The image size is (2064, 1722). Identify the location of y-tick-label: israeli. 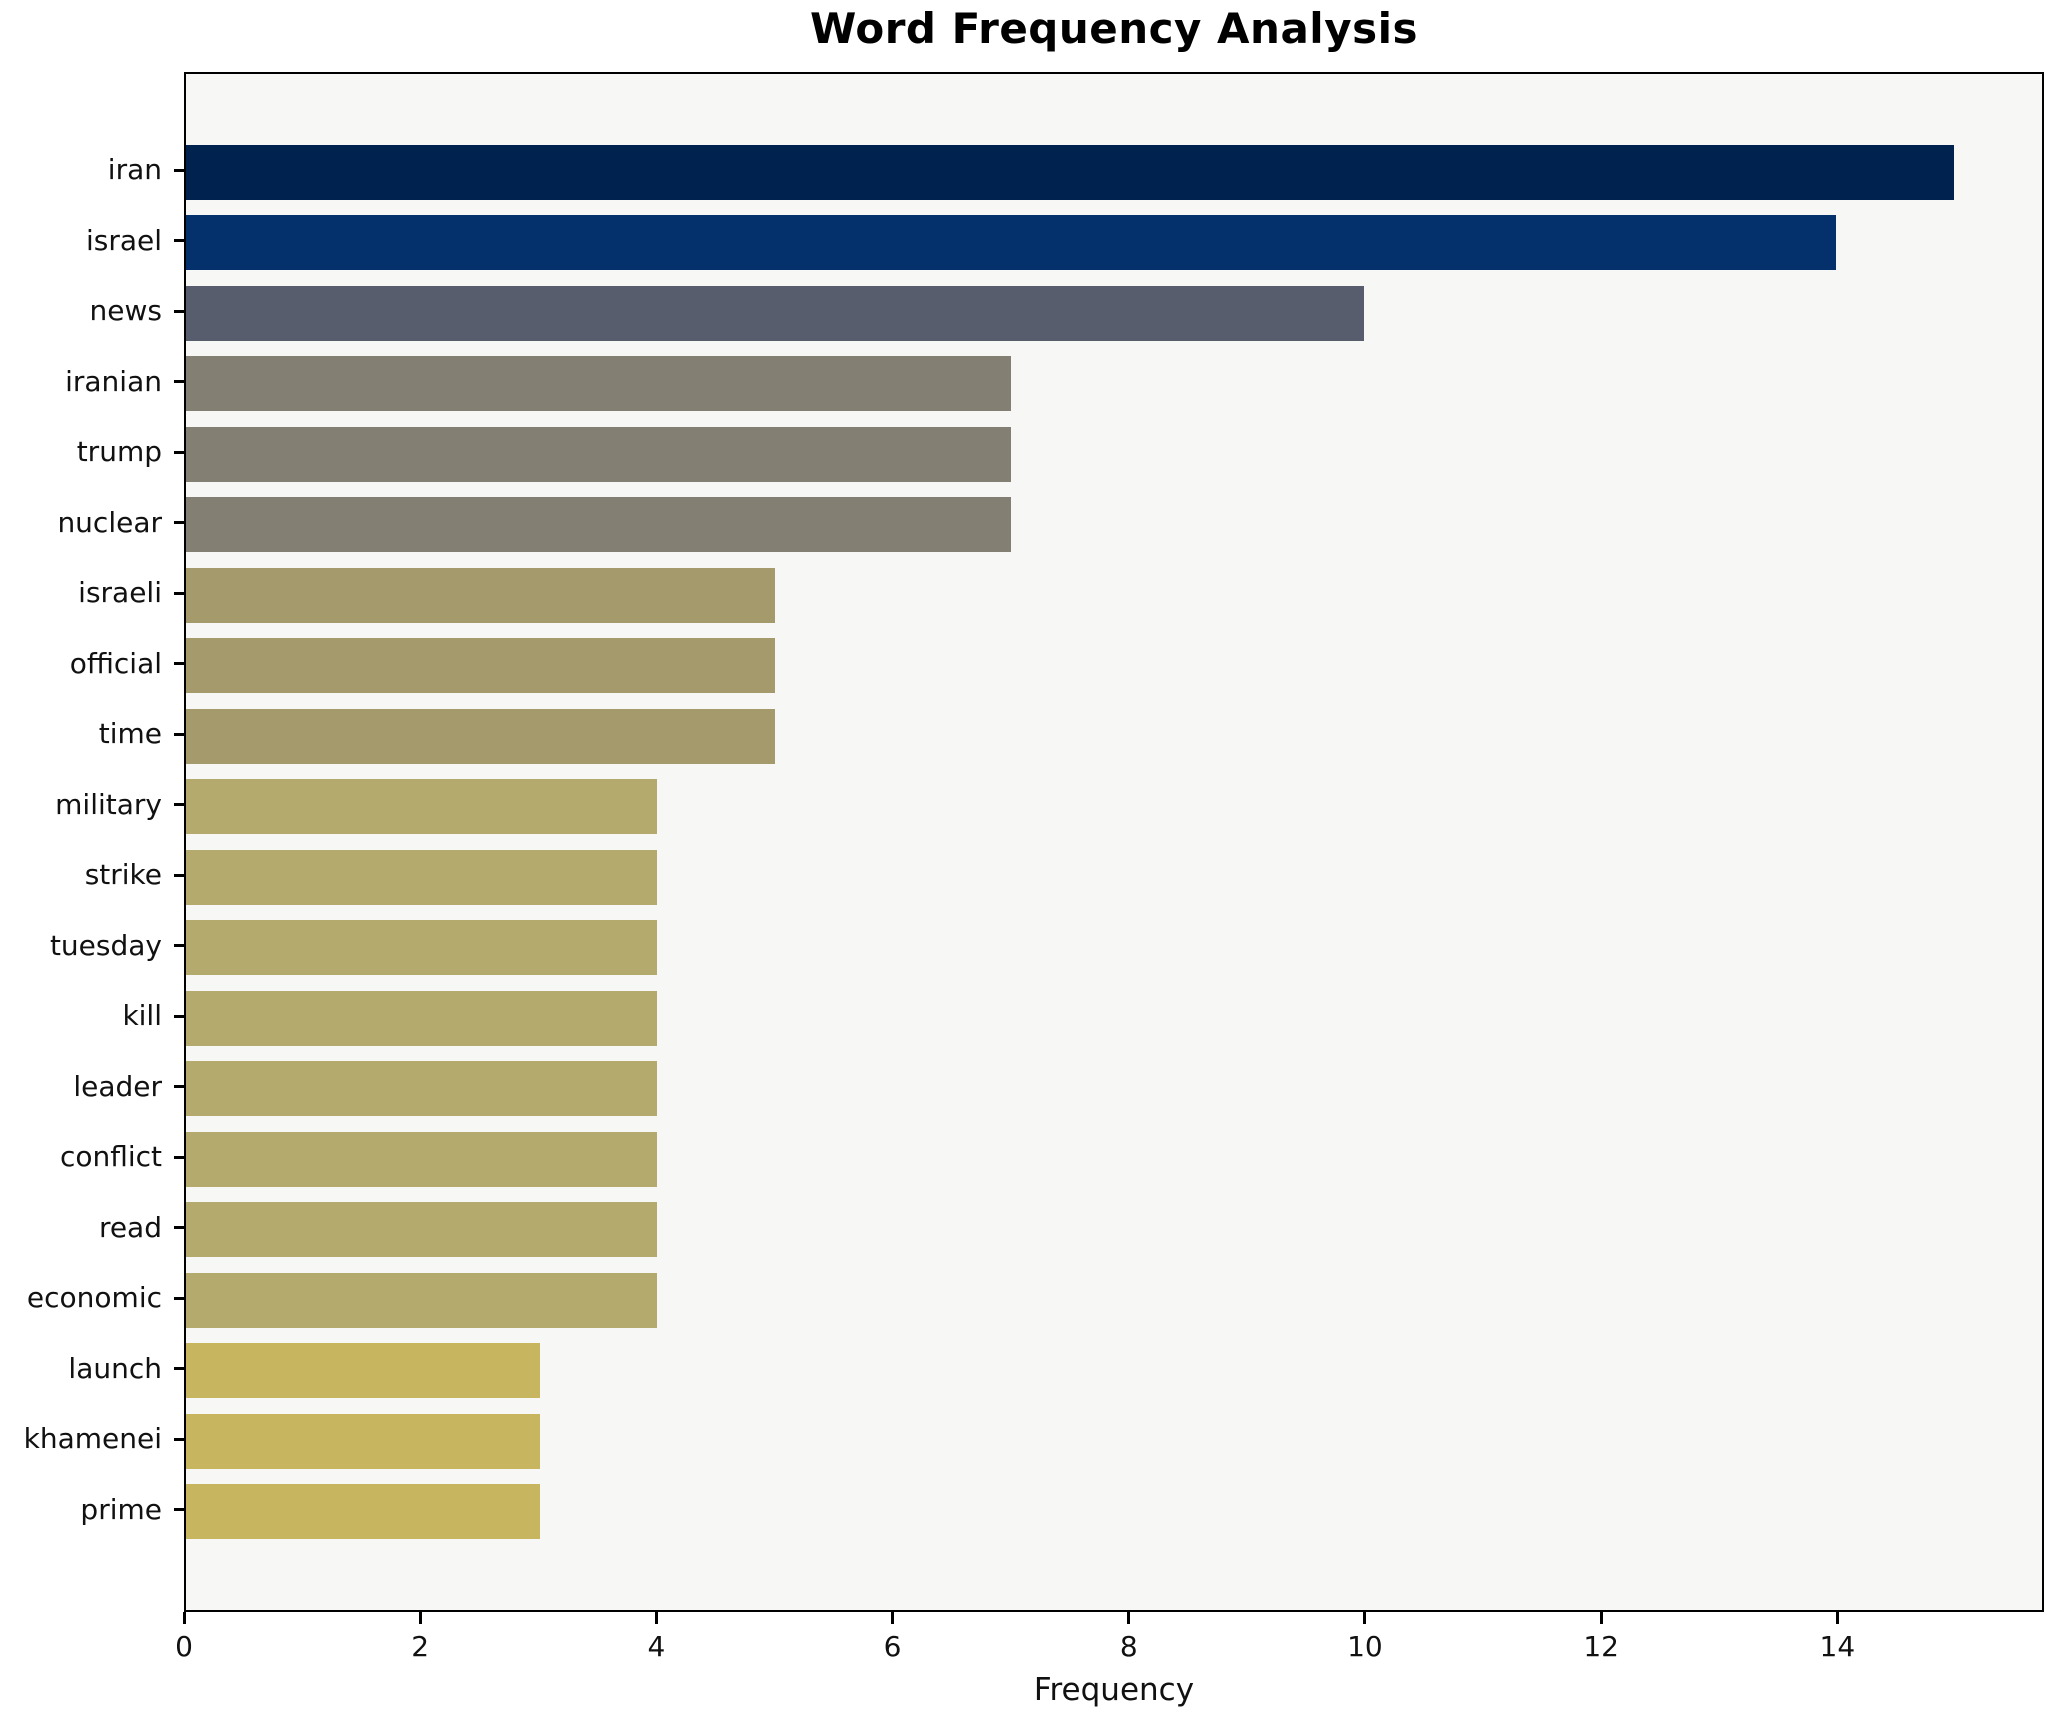
(120, 592).